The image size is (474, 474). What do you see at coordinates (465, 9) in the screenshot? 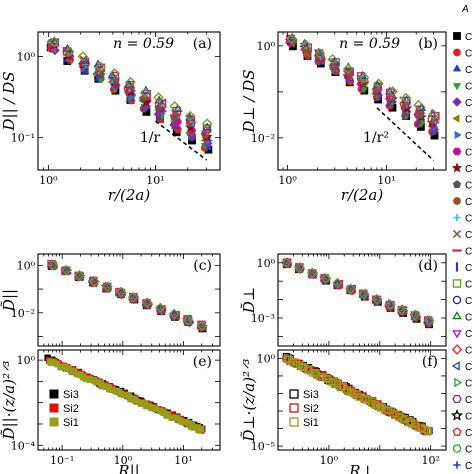
I see `side-legend-header: A` at bounding box center [465, 9].